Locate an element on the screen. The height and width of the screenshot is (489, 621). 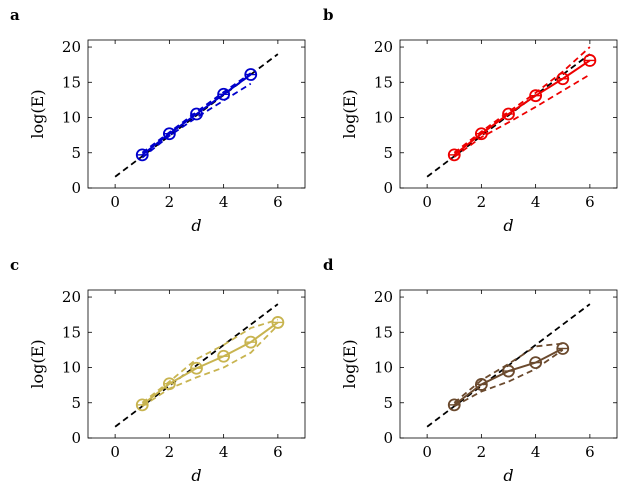
panel-label: d is located at coordinates (328, 265).